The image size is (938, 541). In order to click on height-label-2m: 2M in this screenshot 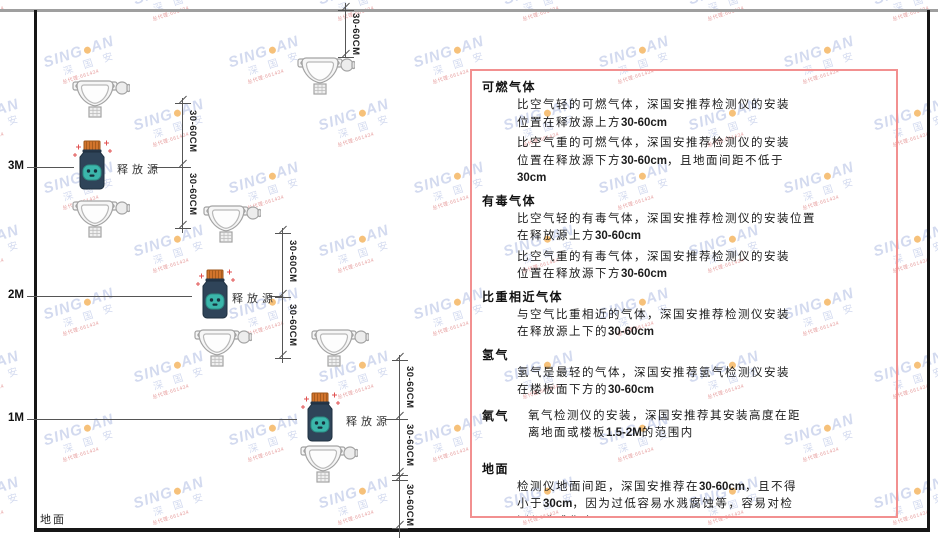, I will do `click(16, 295)`.